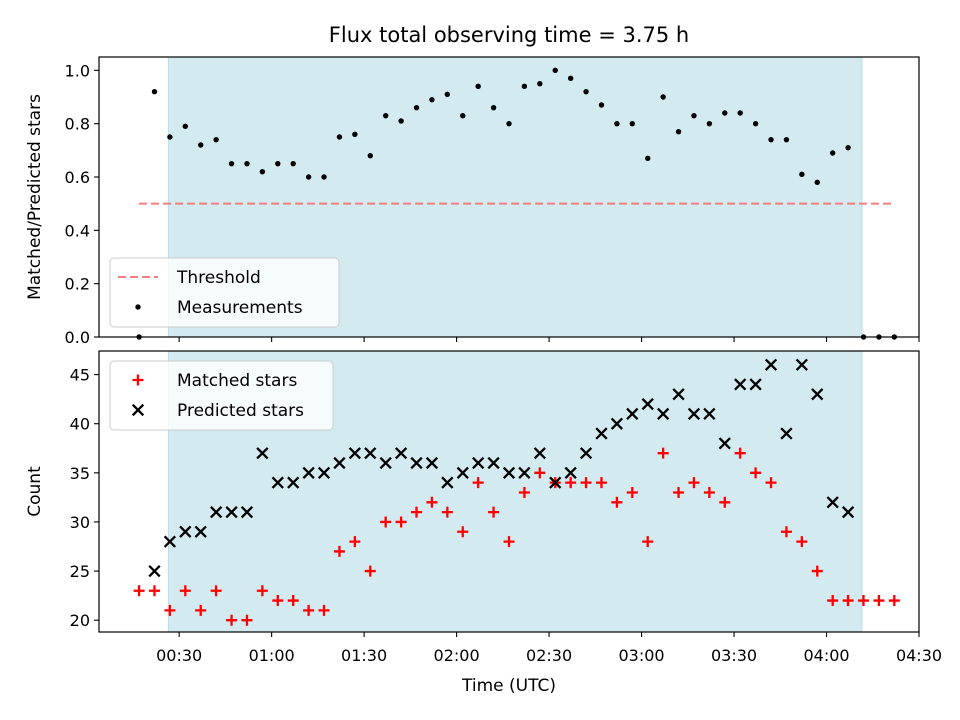 This screenshot has width=960, height=720. I want to click on y-tick-label: 0.2, so click(77, 284).